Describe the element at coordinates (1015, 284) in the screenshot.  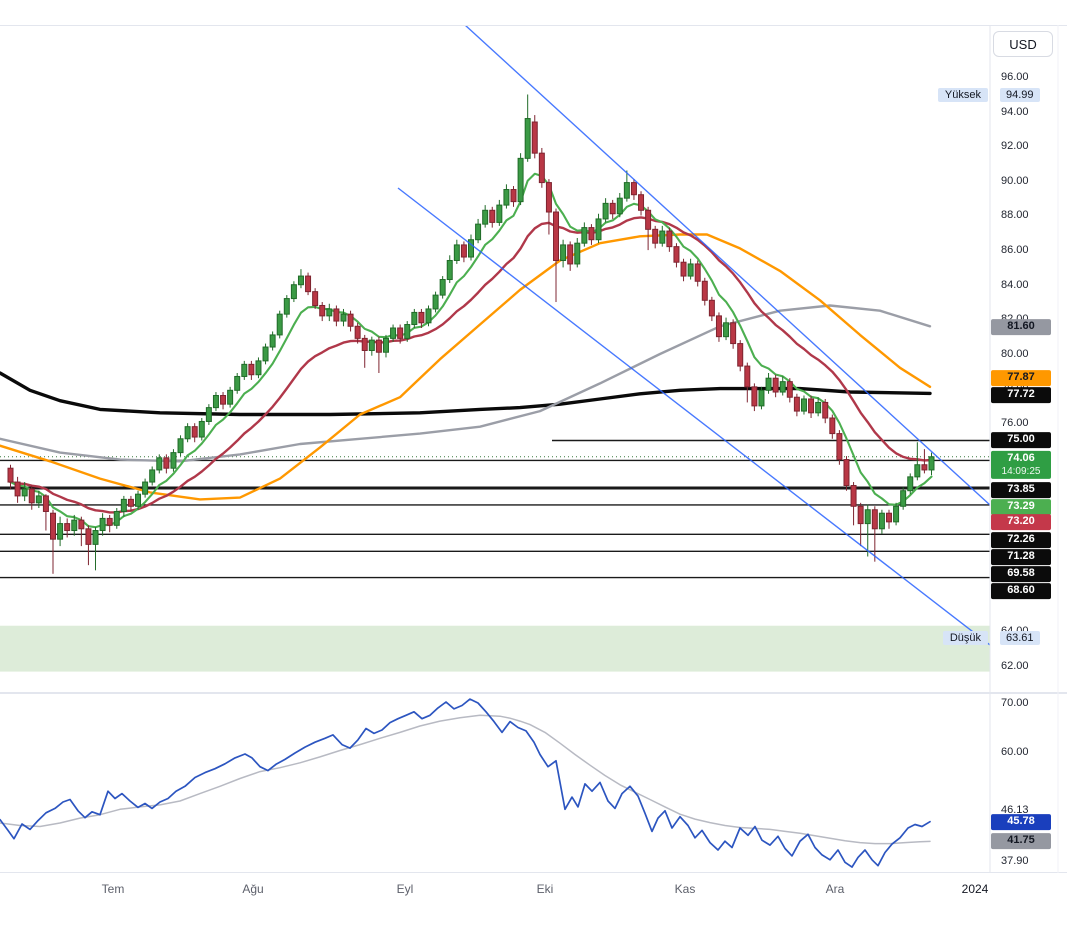
I see `price-axis-tick: 84.00` at that location.